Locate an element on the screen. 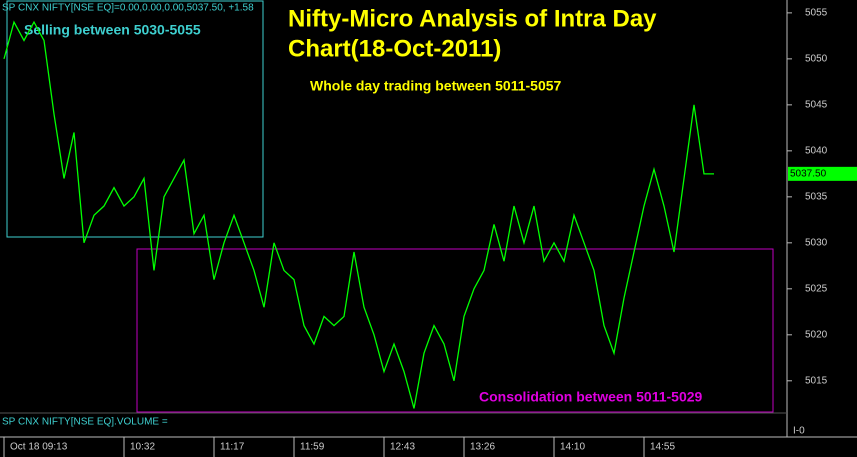  annotation: Whole day trading between 5011-5057 is located at coordinates (436, 86).